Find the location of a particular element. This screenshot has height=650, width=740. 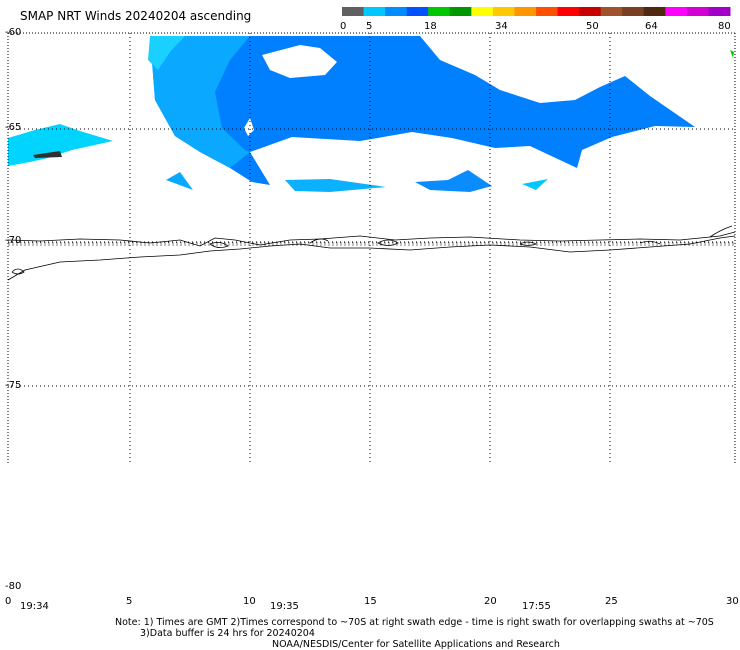

lon-label-10: 10 is located at coordinates (249, 601).